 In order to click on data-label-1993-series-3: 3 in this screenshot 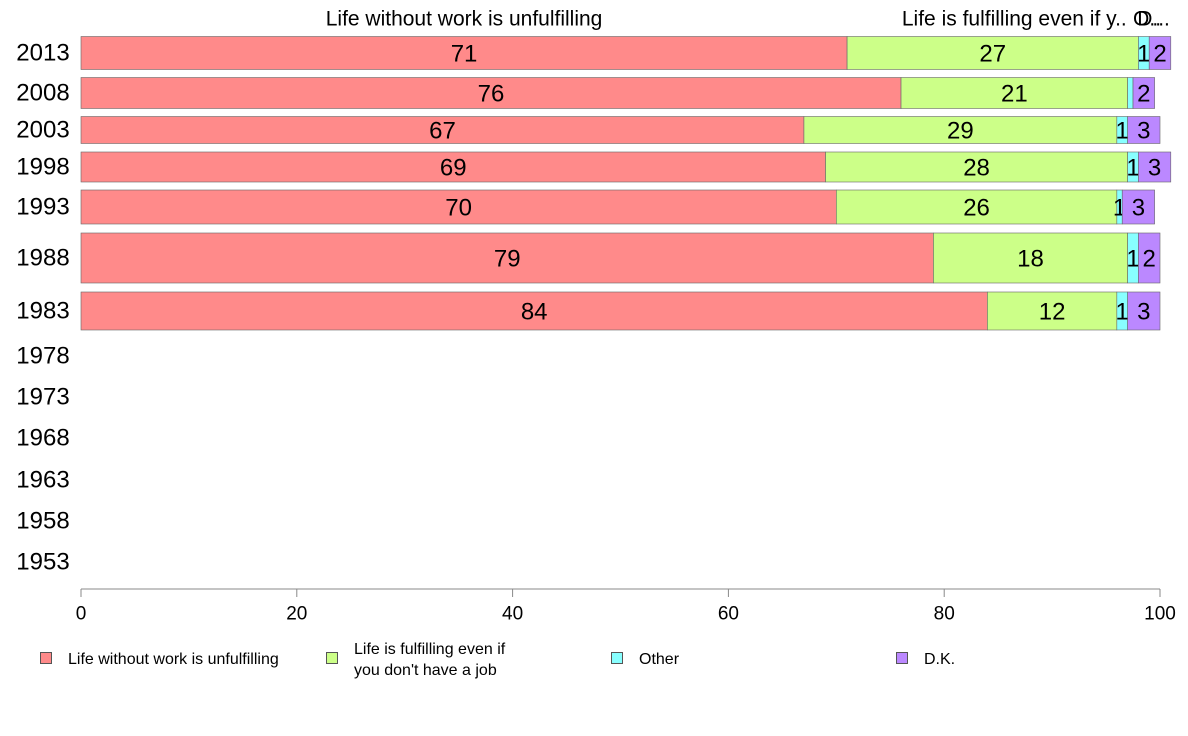, I will do `click(1138, 208)`.